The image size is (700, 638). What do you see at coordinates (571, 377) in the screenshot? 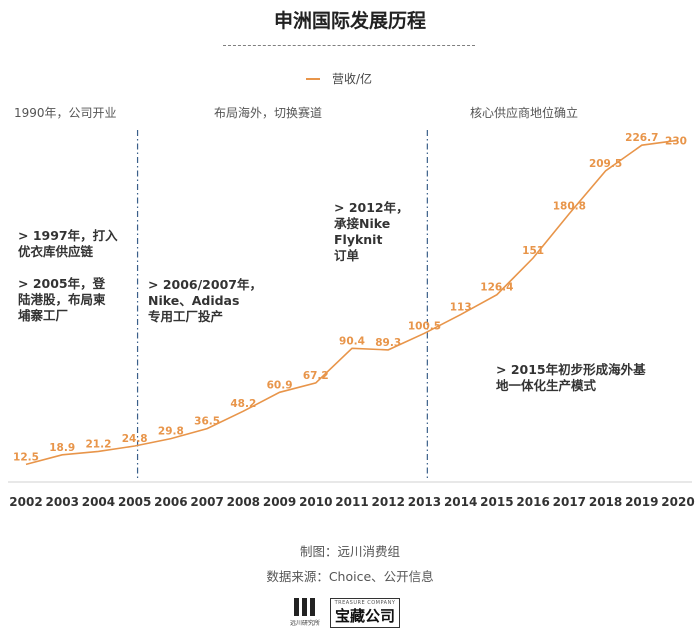
I see `annotation-2015: > 2015年初步形成海外基 地一体化生产模式` at bounding box center [571, 377].